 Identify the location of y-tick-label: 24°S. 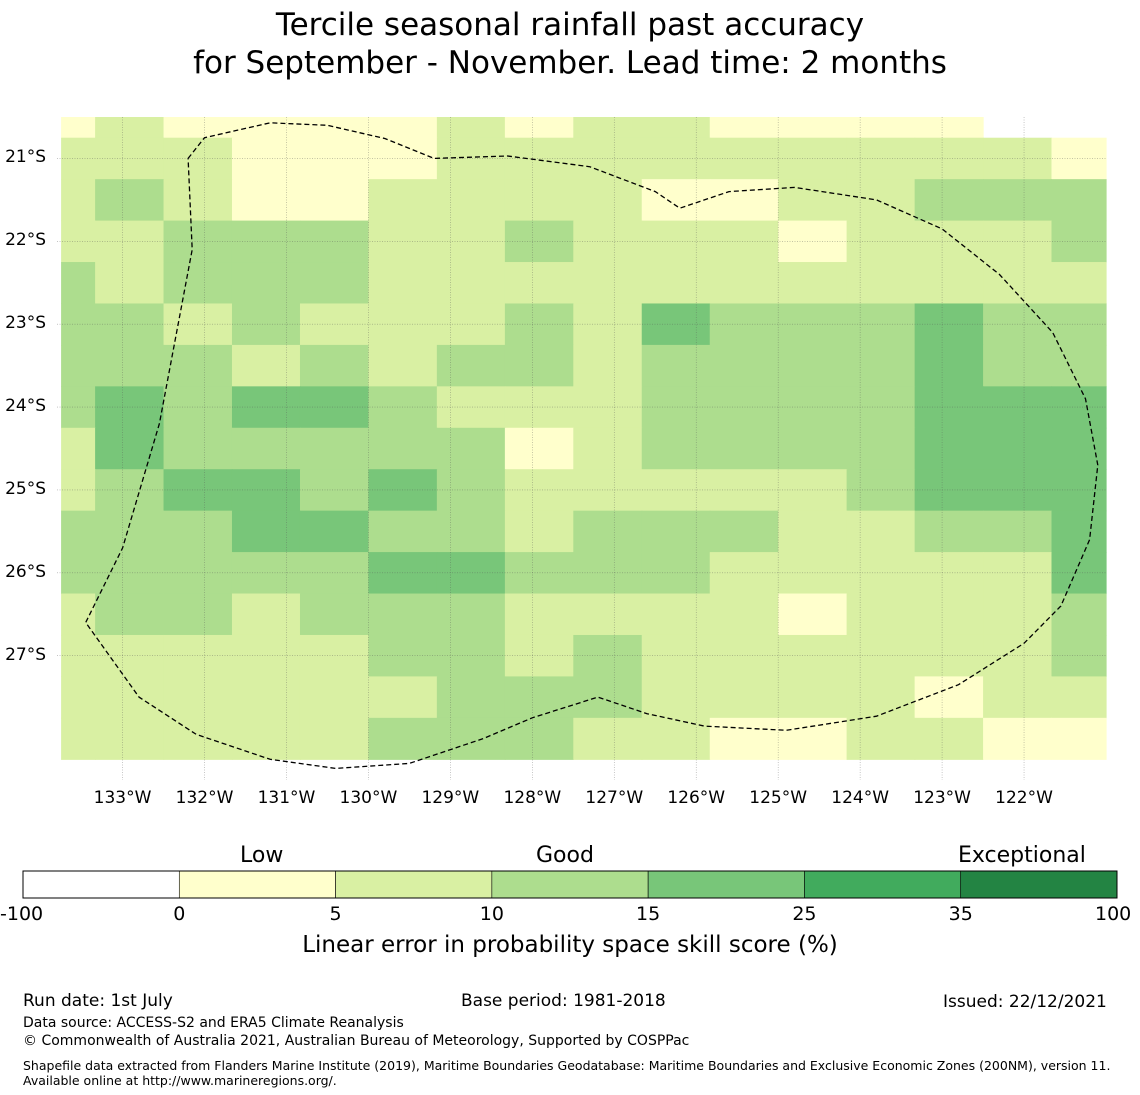
(25, 406).